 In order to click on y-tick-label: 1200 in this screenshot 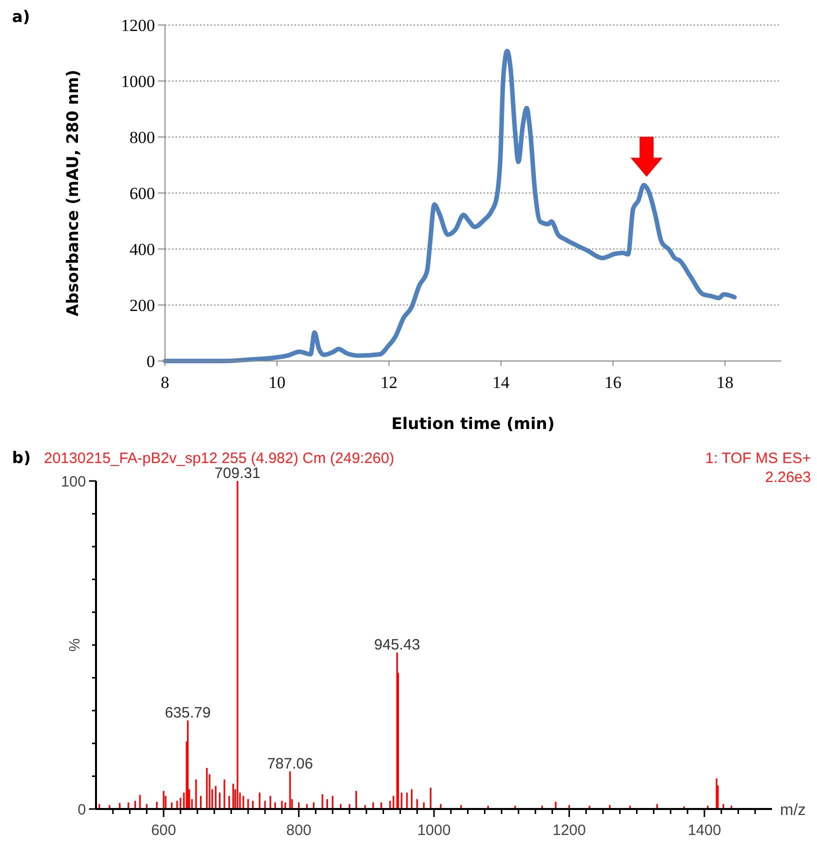, I will do `click(138, 25)`.